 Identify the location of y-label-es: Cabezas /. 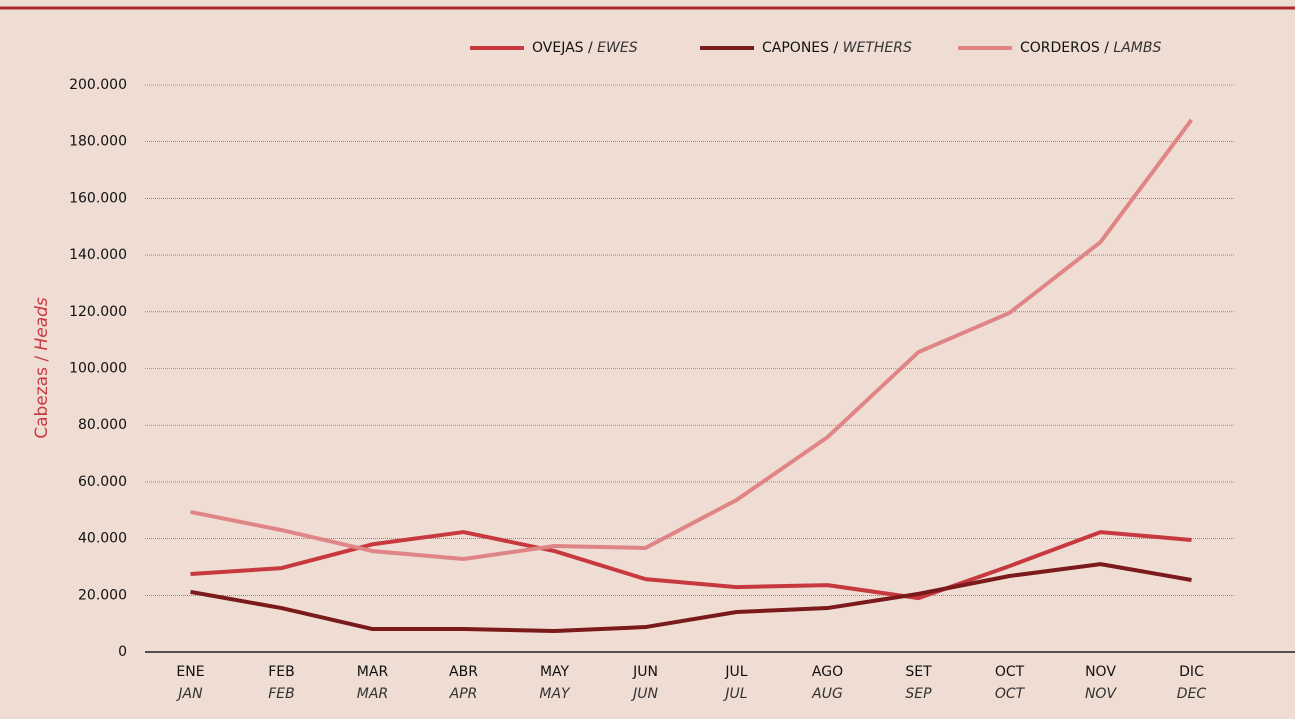
(42, 397).